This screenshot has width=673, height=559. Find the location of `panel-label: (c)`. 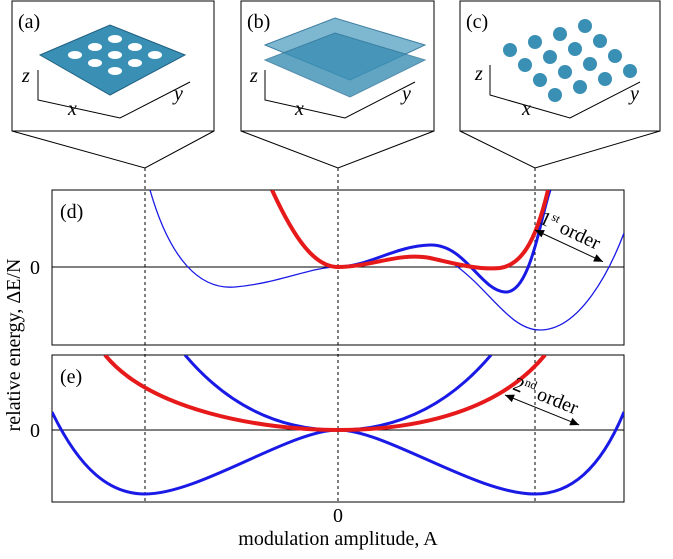

panel-label: (c) is located at coordinates (477, 22).